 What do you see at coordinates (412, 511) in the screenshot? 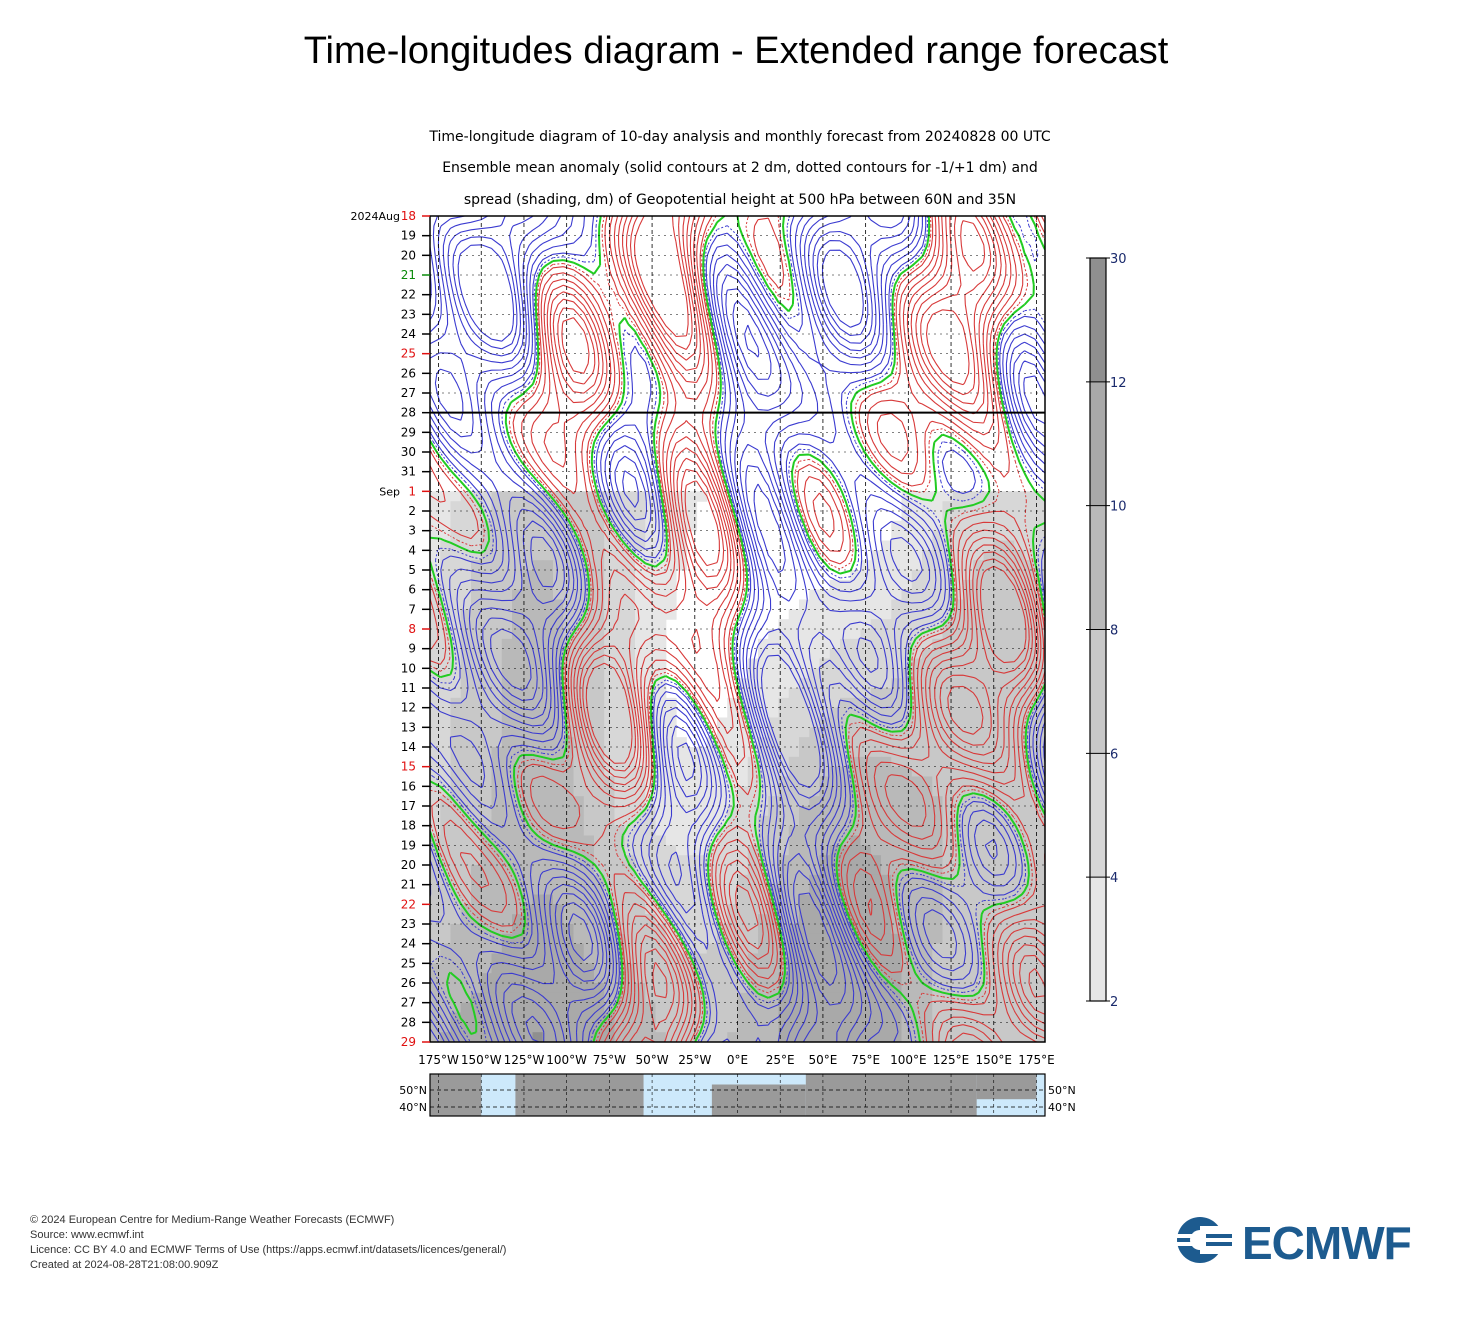
I see `y-tick-label: 2` at bounding box center [412, 511].